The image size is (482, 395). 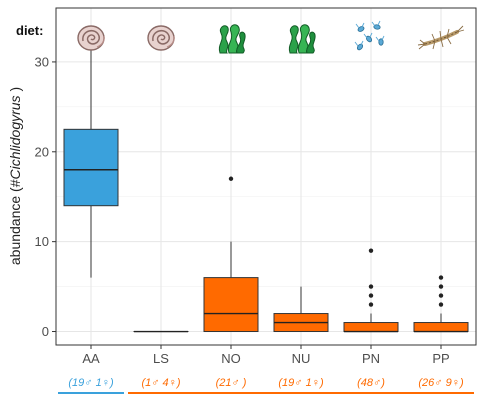 I want to click on sample-size-label: (21♂ ), so click(x=231, y=383).